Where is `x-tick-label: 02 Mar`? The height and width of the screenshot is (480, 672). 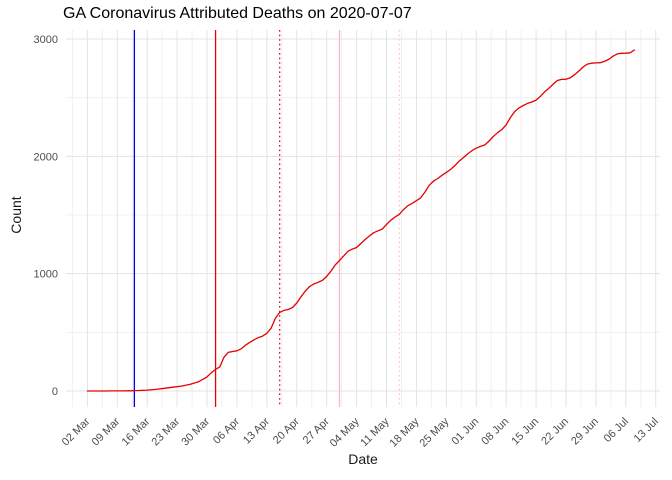 x-tick-label: 02 Mar is located at coordinates (76, 431).